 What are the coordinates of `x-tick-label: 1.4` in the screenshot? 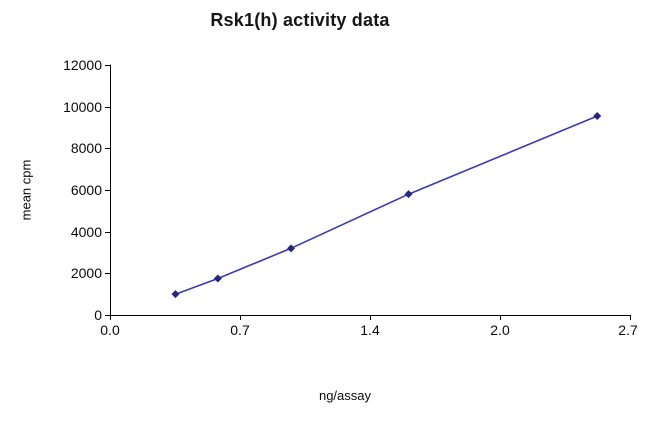 It's located at (370, 330).